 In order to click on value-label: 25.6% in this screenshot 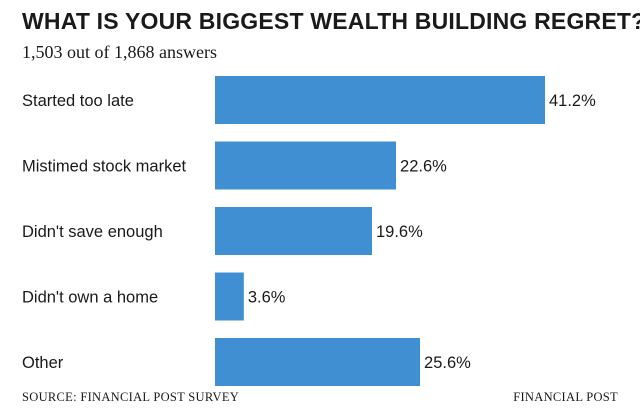, I will do `click(447, 363)`.